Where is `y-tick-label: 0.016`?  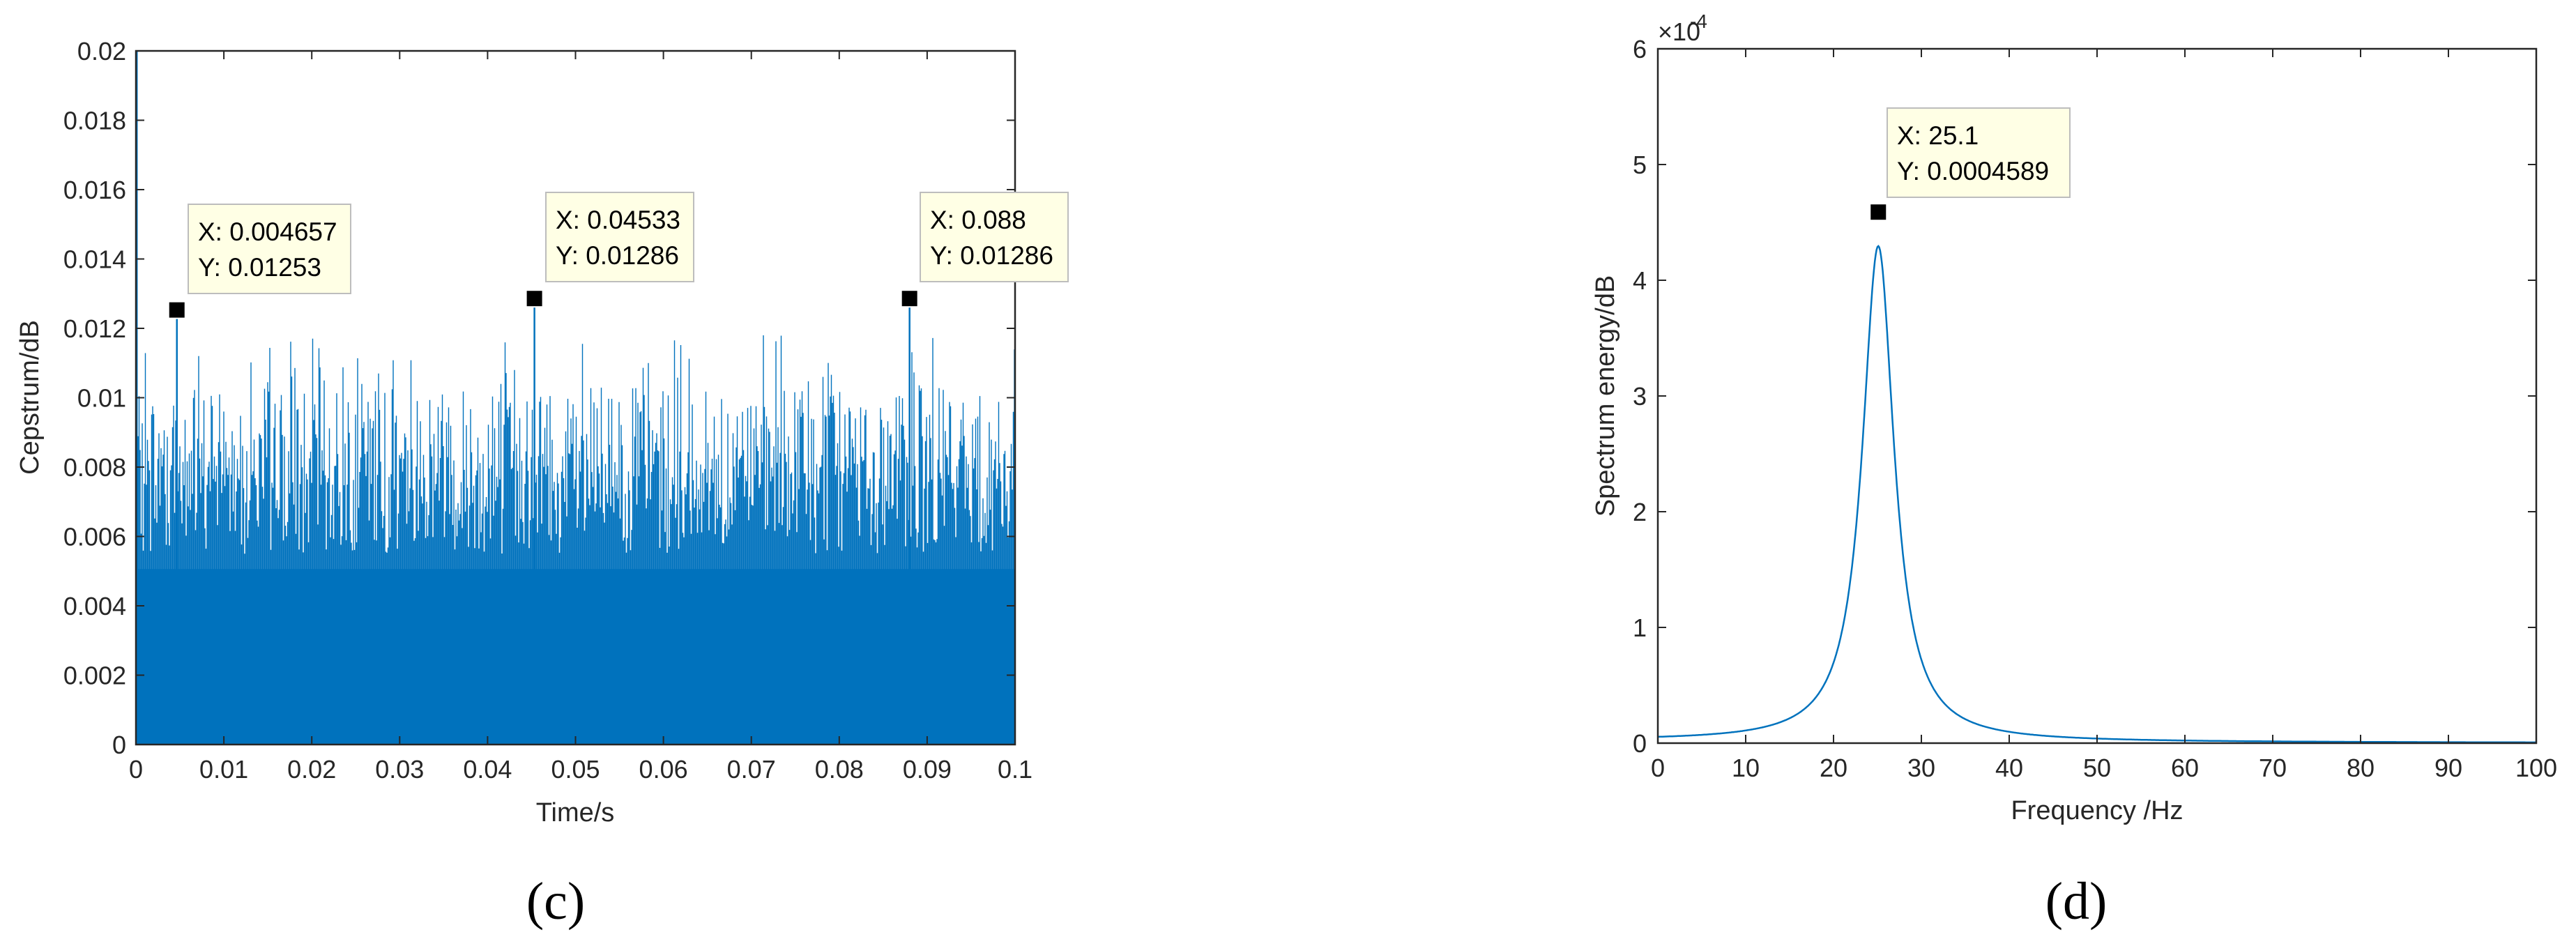
y-tick-label: 0.016 is located at coordinates (94, 190).